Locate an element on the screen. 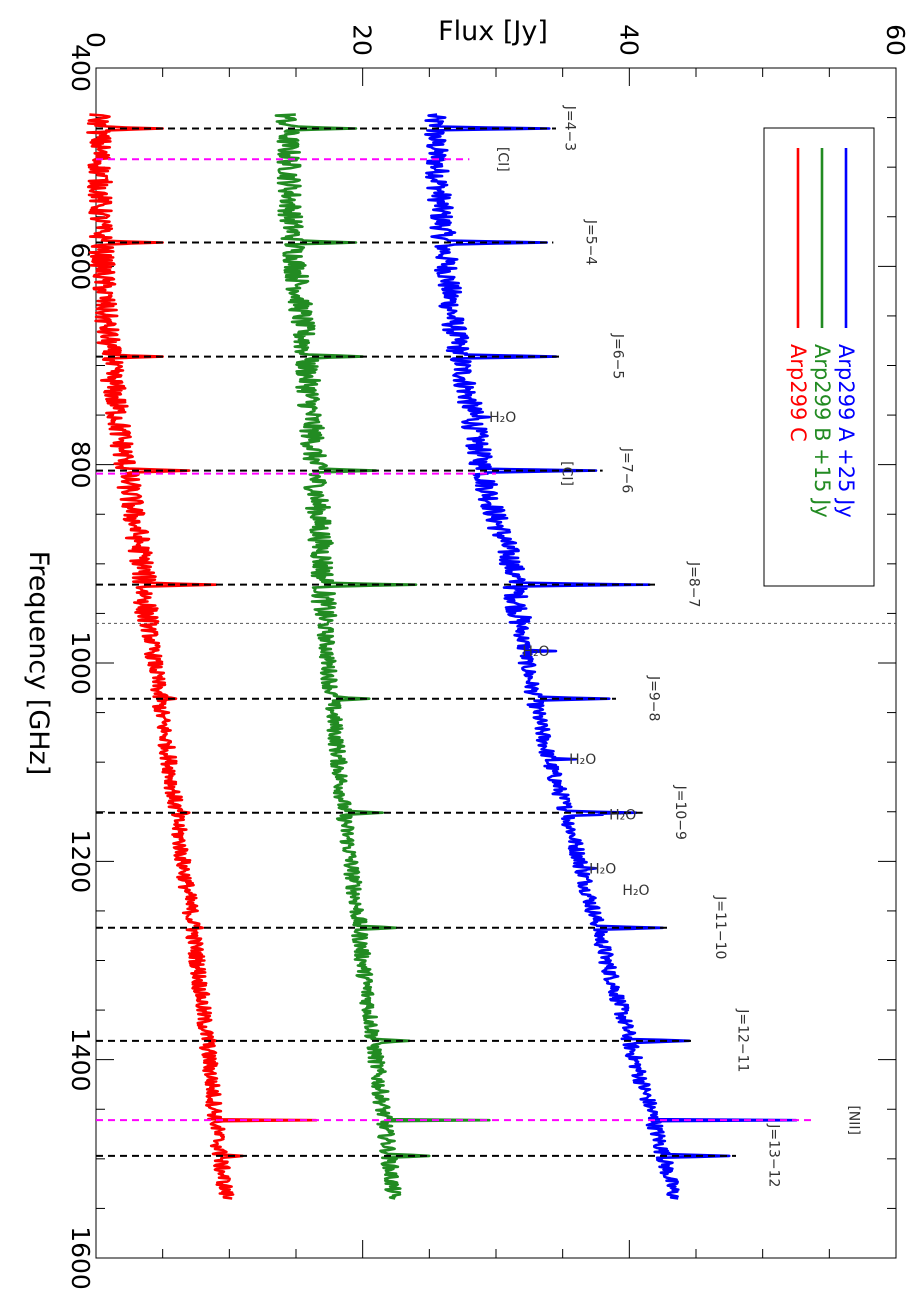 Image resolution: width=913 pixels, height=1307 pixels. legend-label-a: Arp299 A +25 Jy is located at coordinates (846, 431).